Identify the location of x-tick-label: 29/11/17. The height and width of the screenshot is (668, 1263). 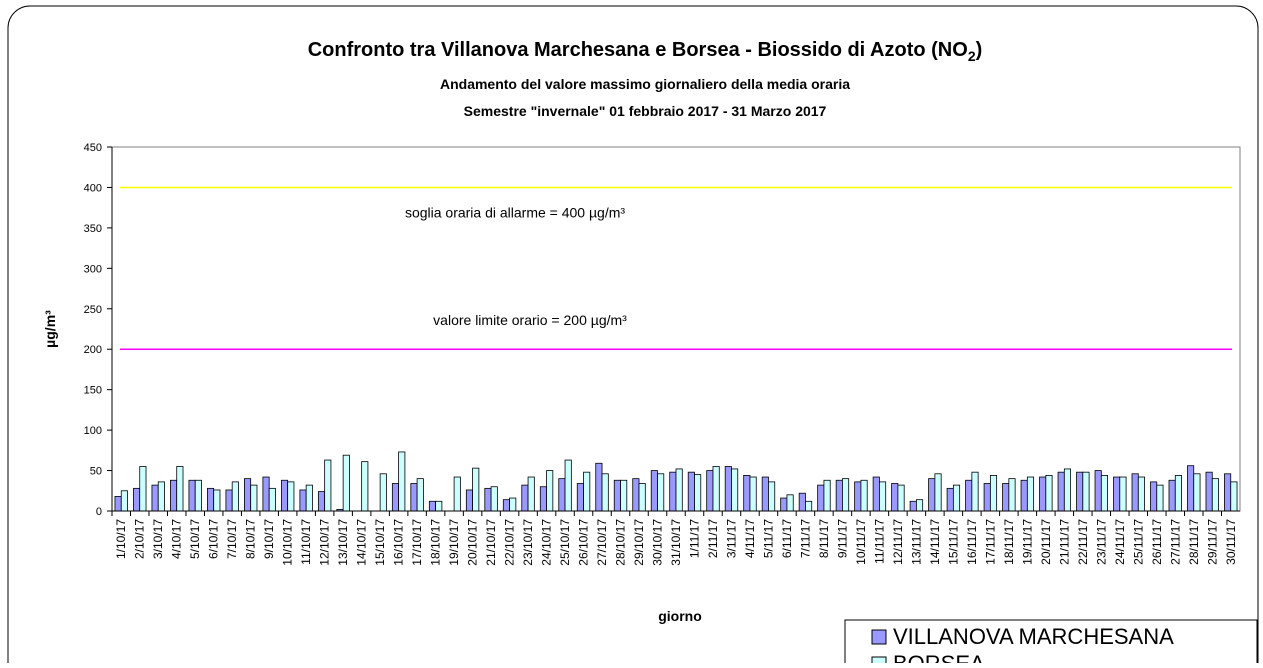
(1212, 542).